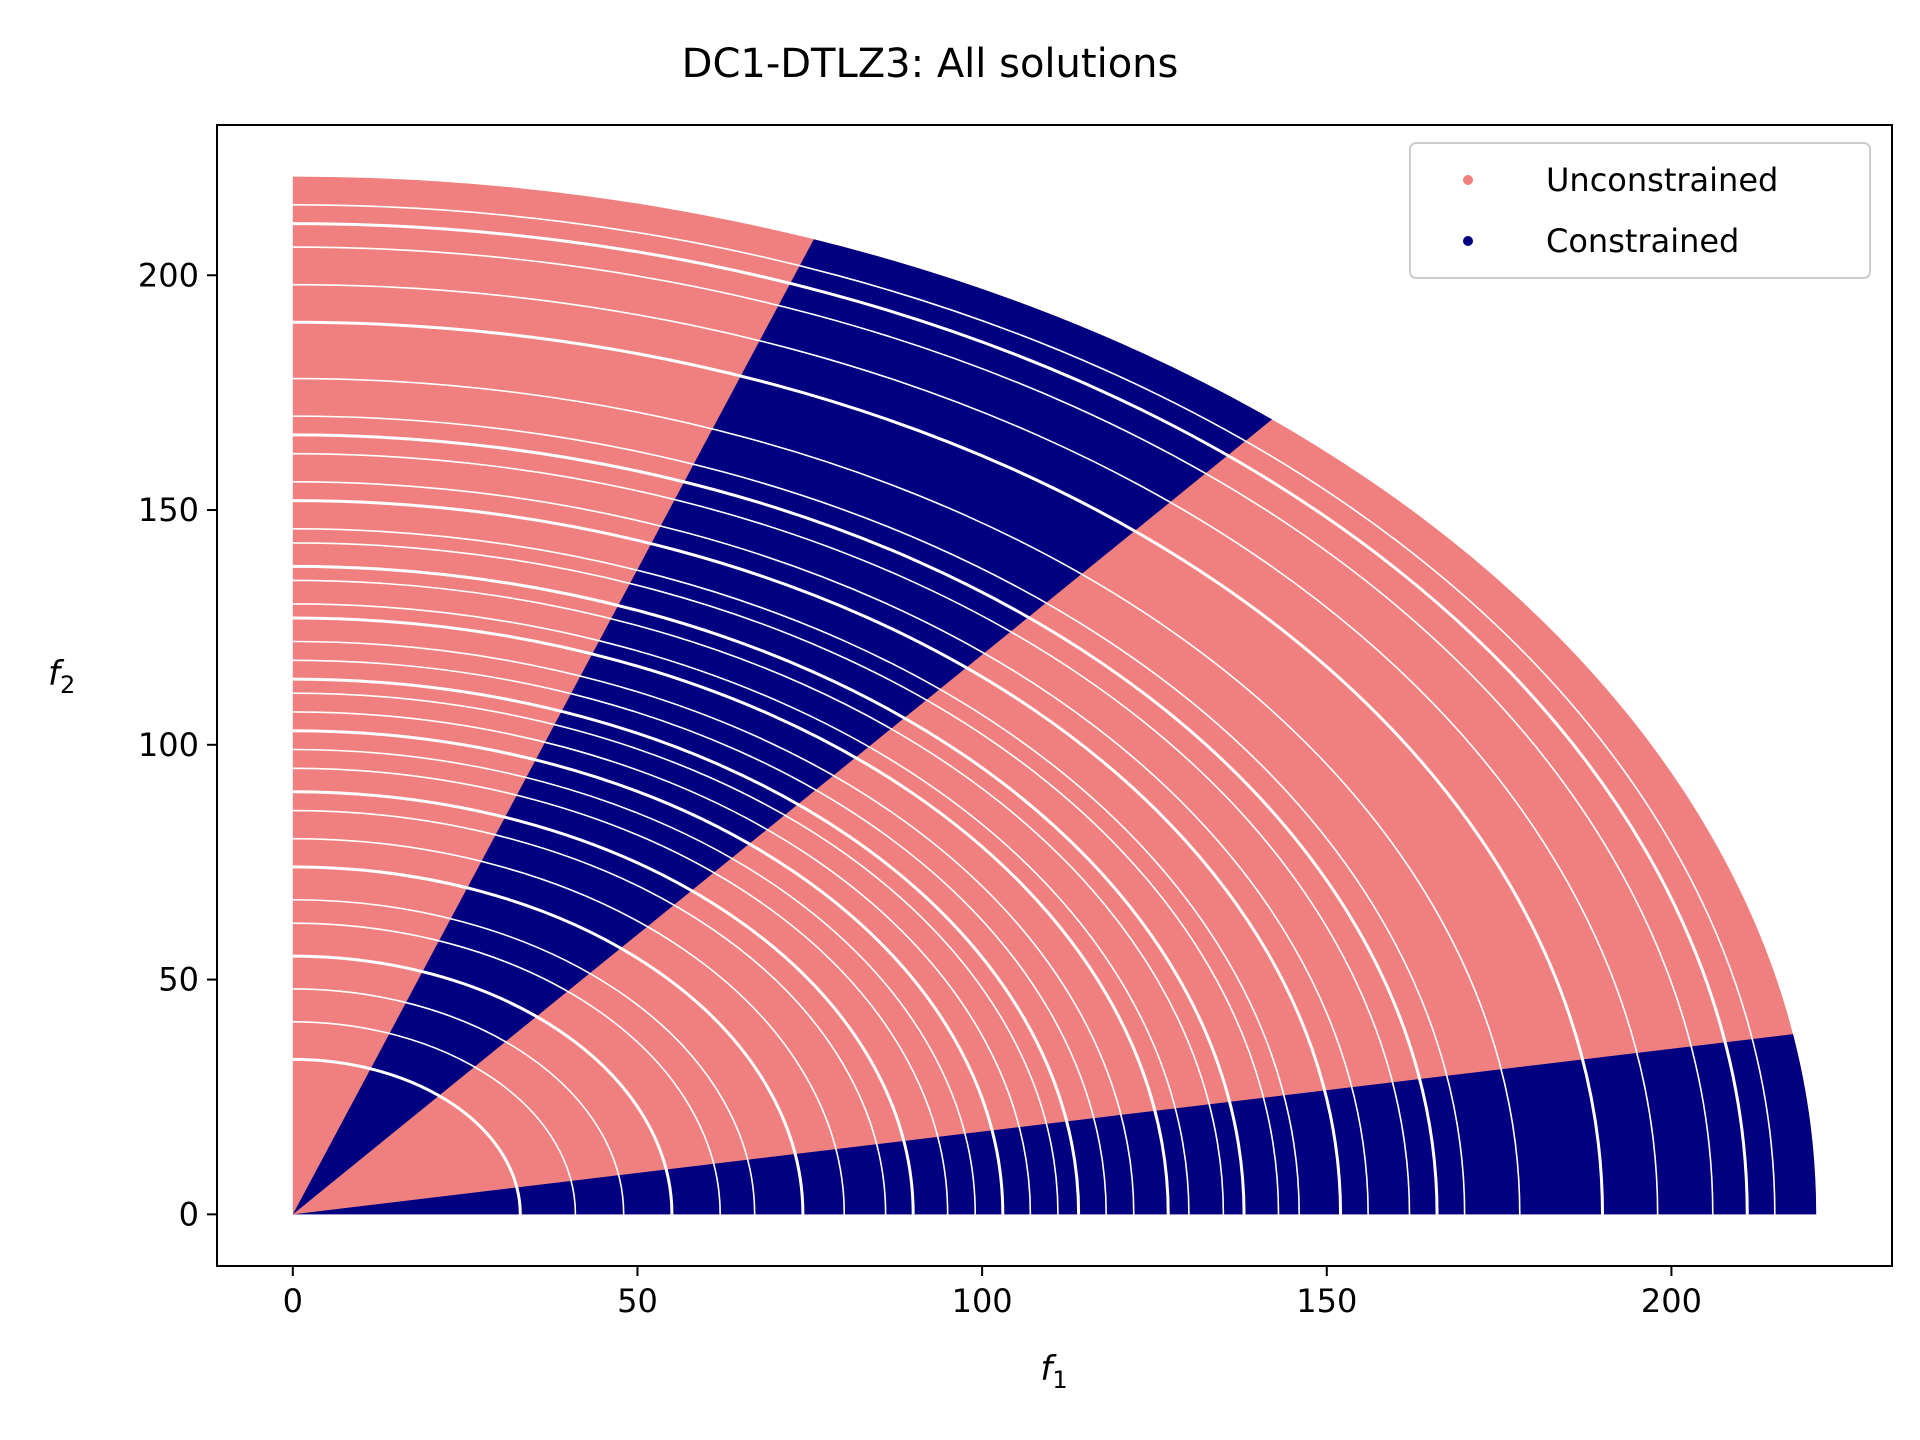  What do you see at coordinates (1053, 1371) in the screenshot?
I see `x-axis-label: f1` at bounding box center [1053, 1371].